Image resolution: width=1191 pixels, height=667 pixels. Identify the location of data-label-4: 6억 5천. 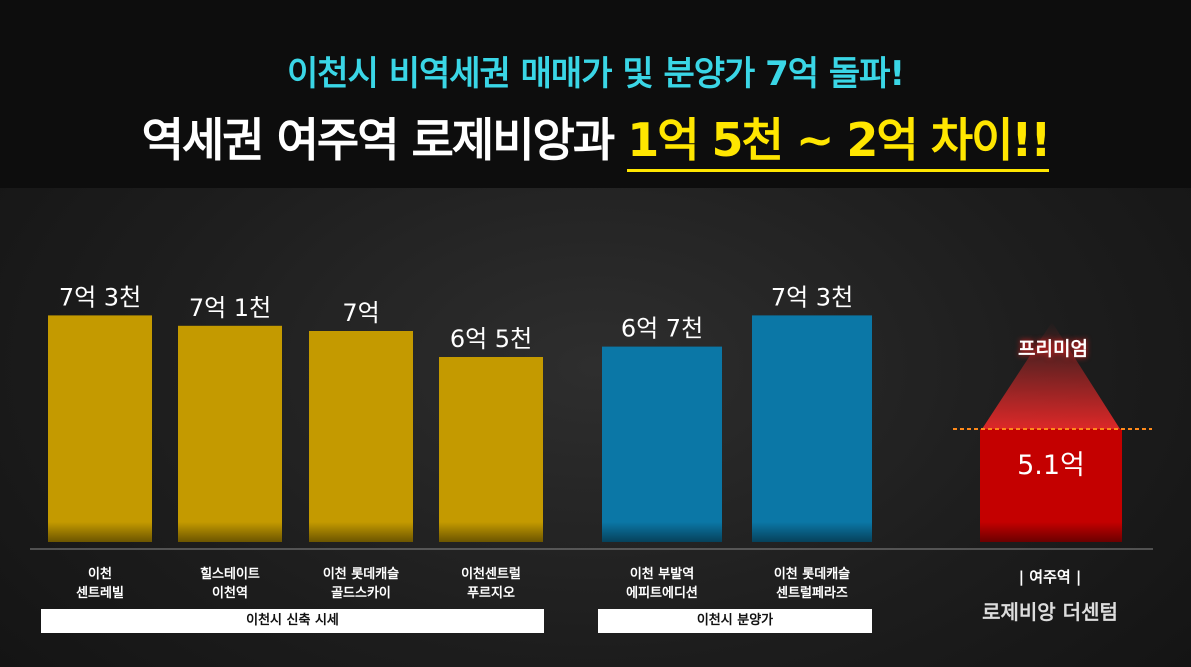
(491, 339).